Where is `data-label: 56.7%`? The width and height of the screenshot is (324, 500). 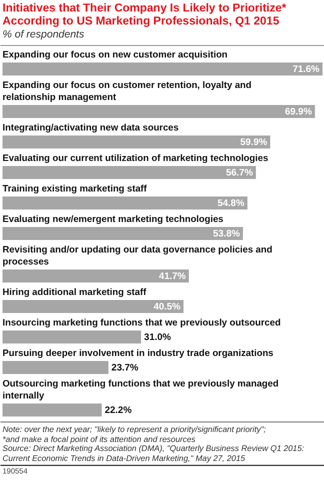
data-label: 56.7% is located at coordinates (240, 173).